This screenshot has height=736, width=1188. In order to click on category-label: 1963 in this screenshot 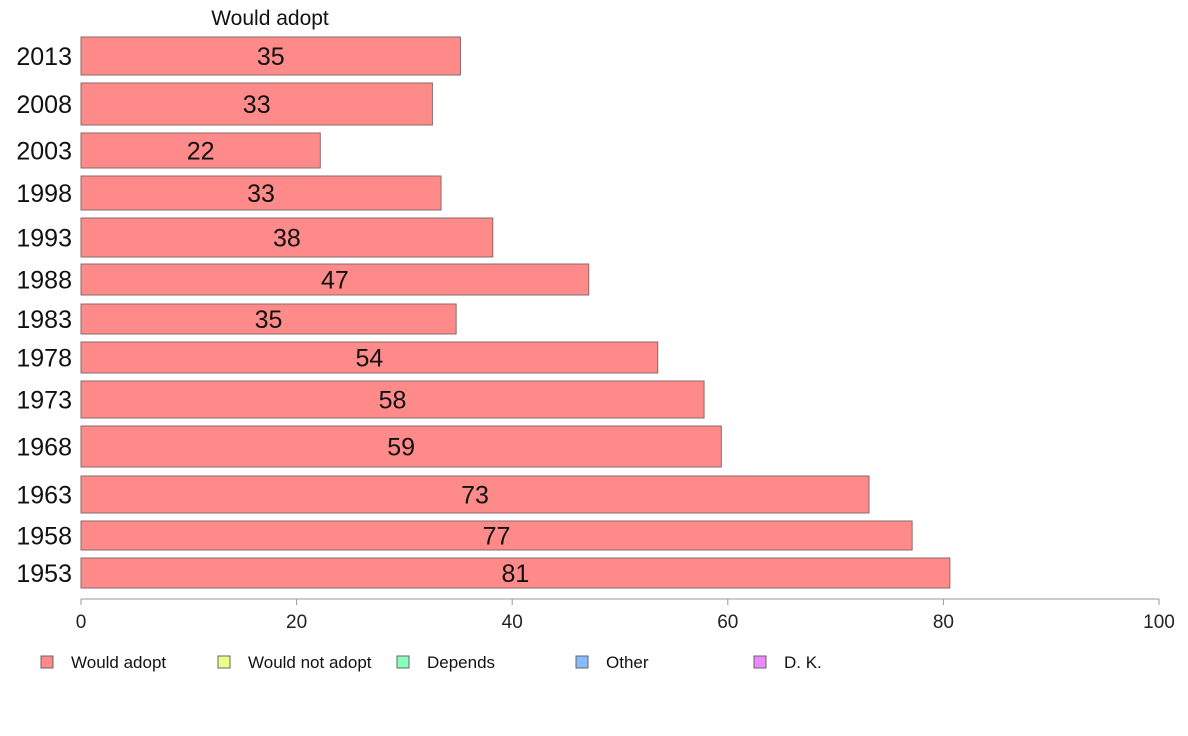, I will do `click(44, 496)`.